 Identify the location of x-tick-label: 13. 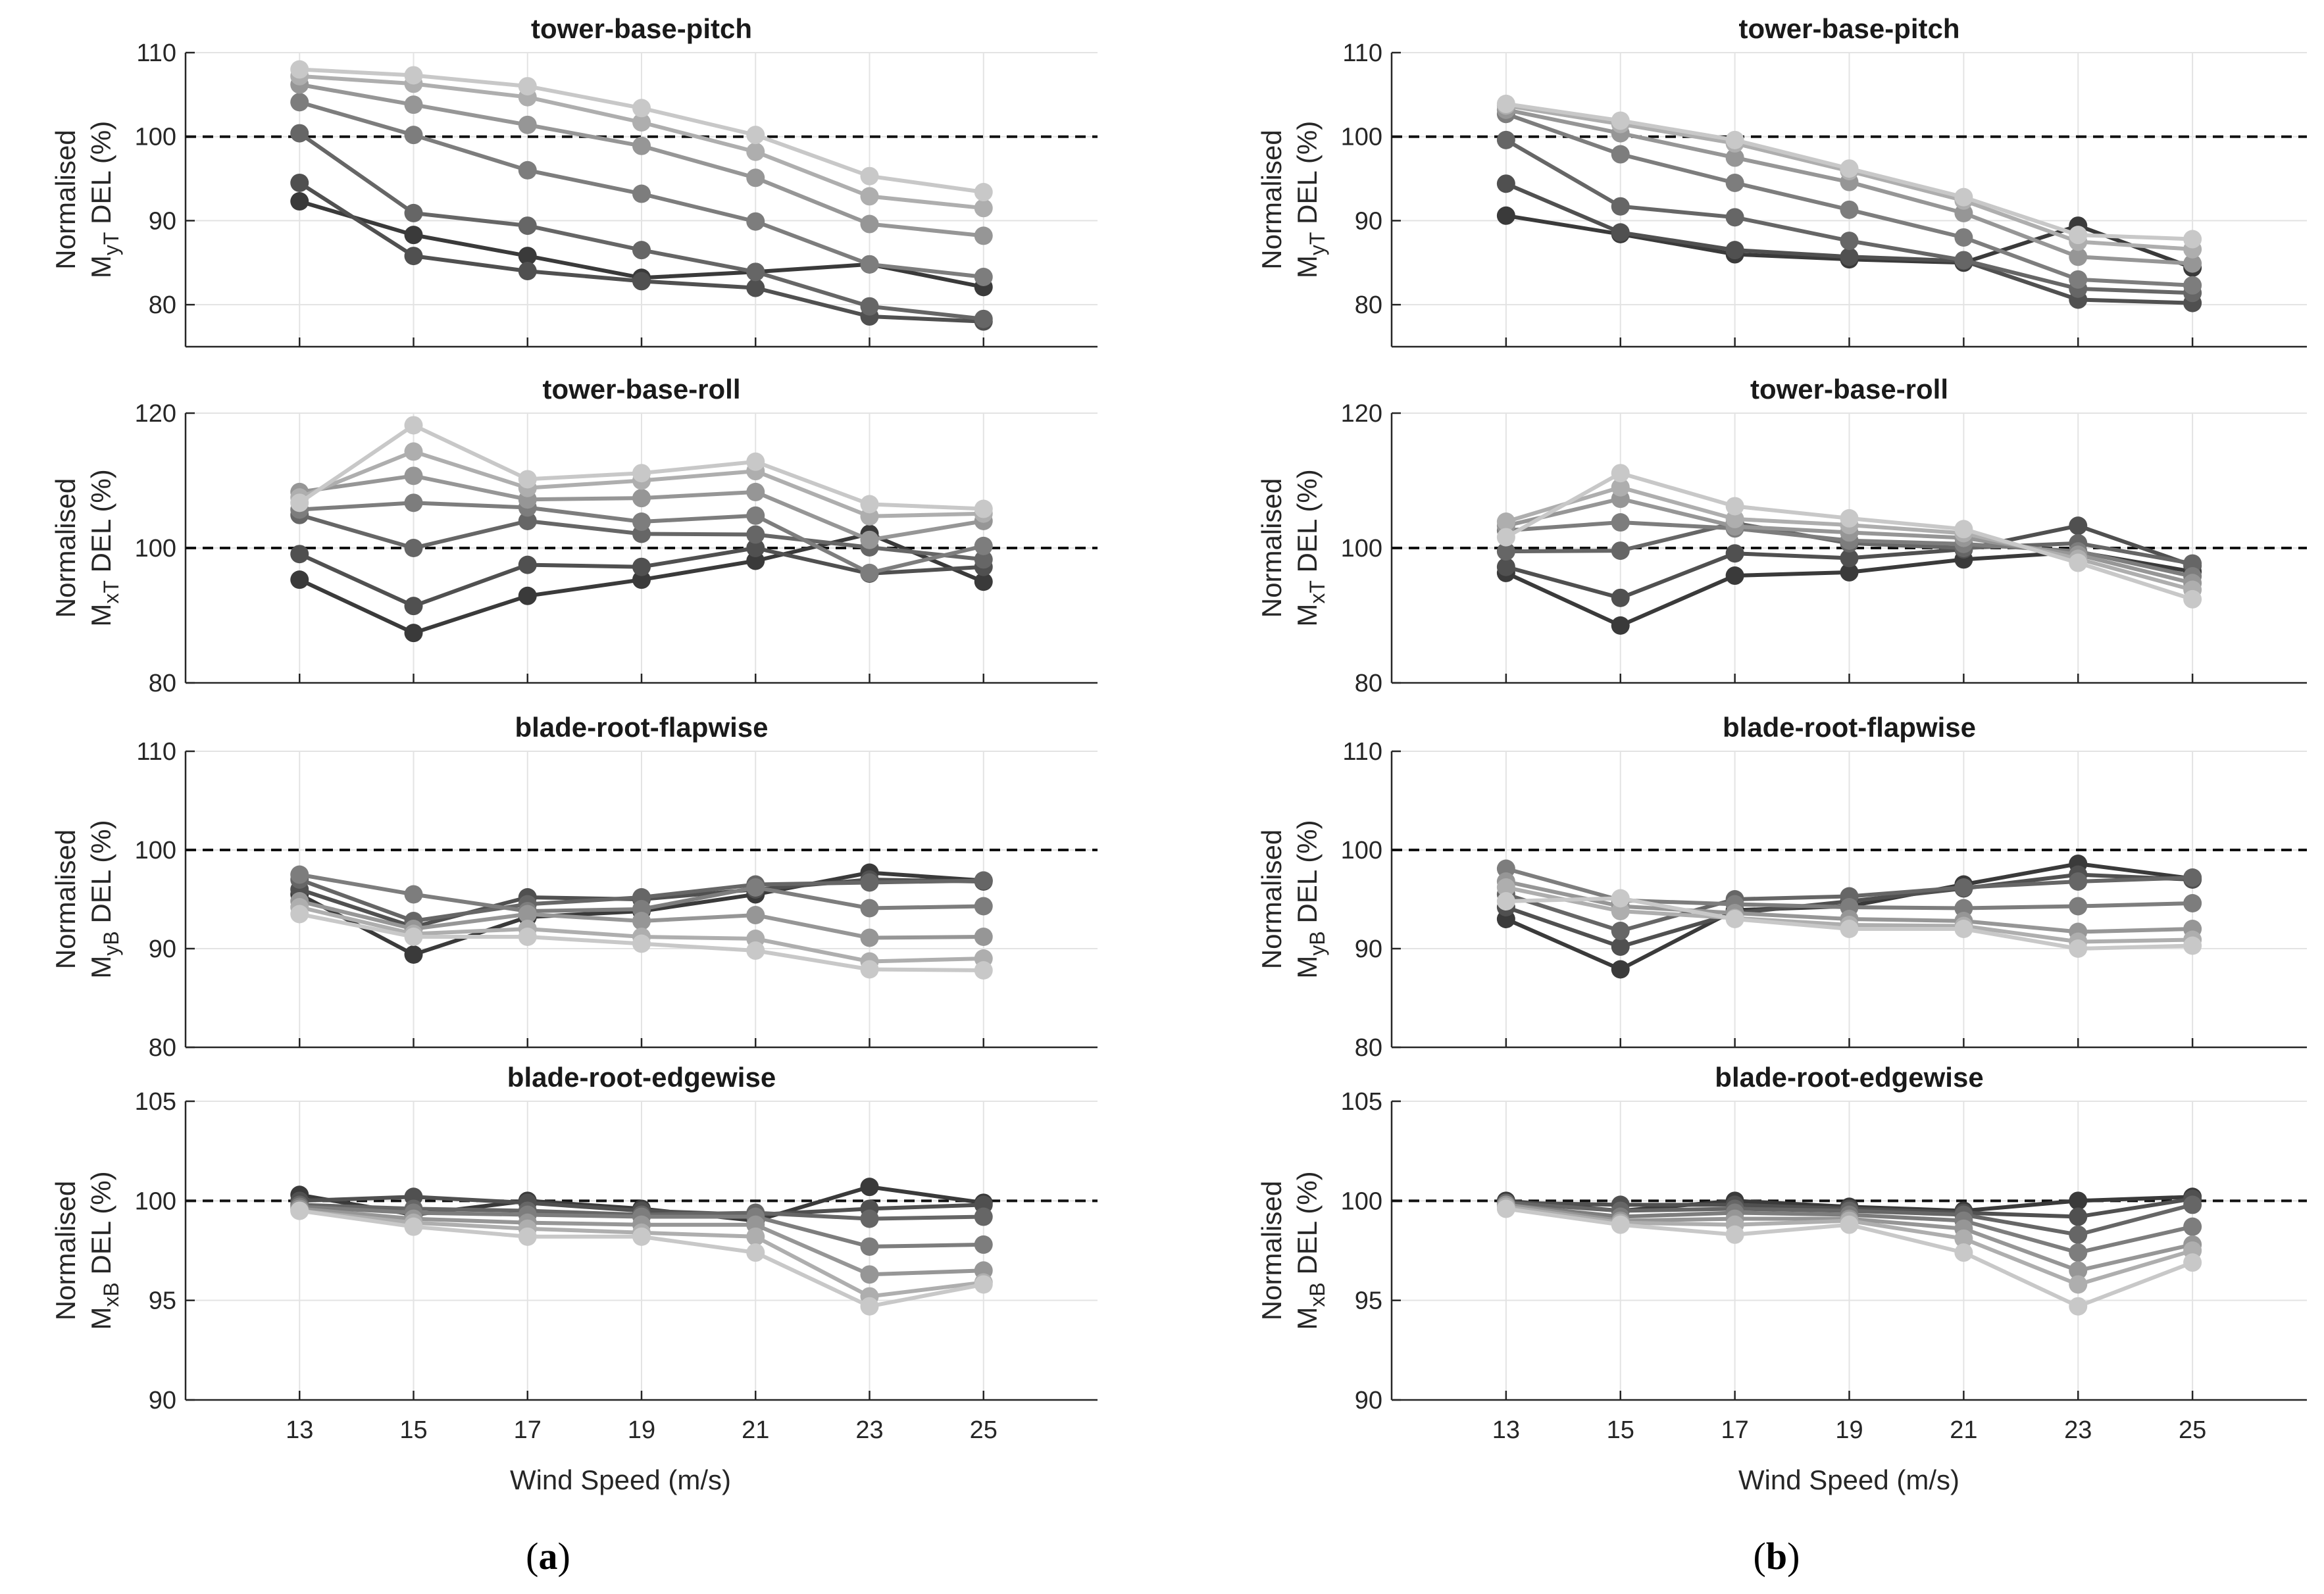
(1506, 1430).